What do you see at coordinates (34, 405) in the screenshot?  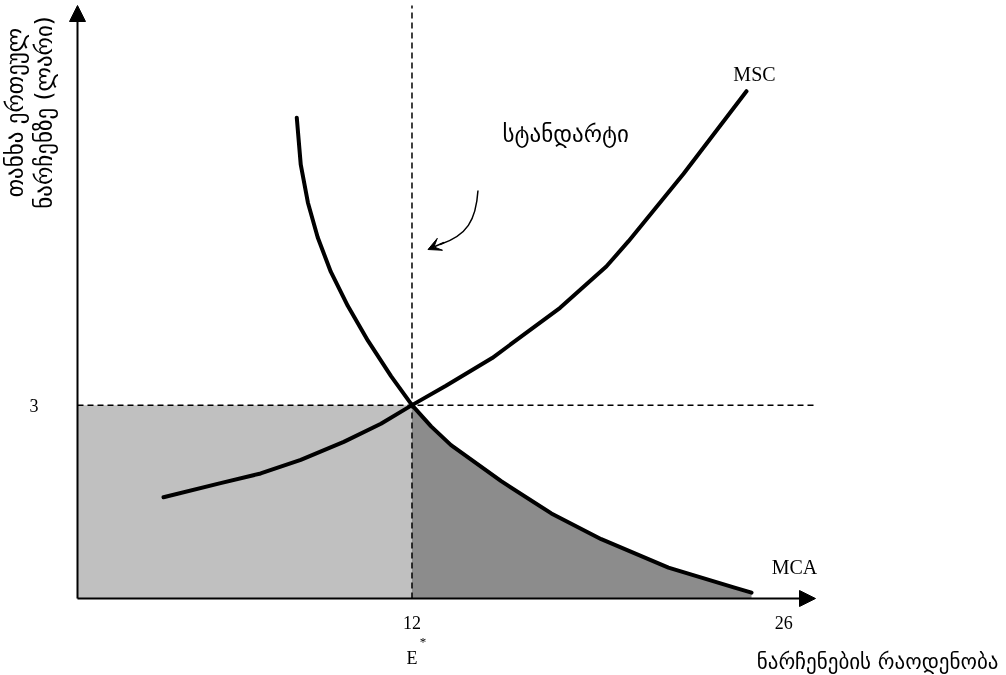 I see `y-tick-label: 3` at bounding box center [34, 405].